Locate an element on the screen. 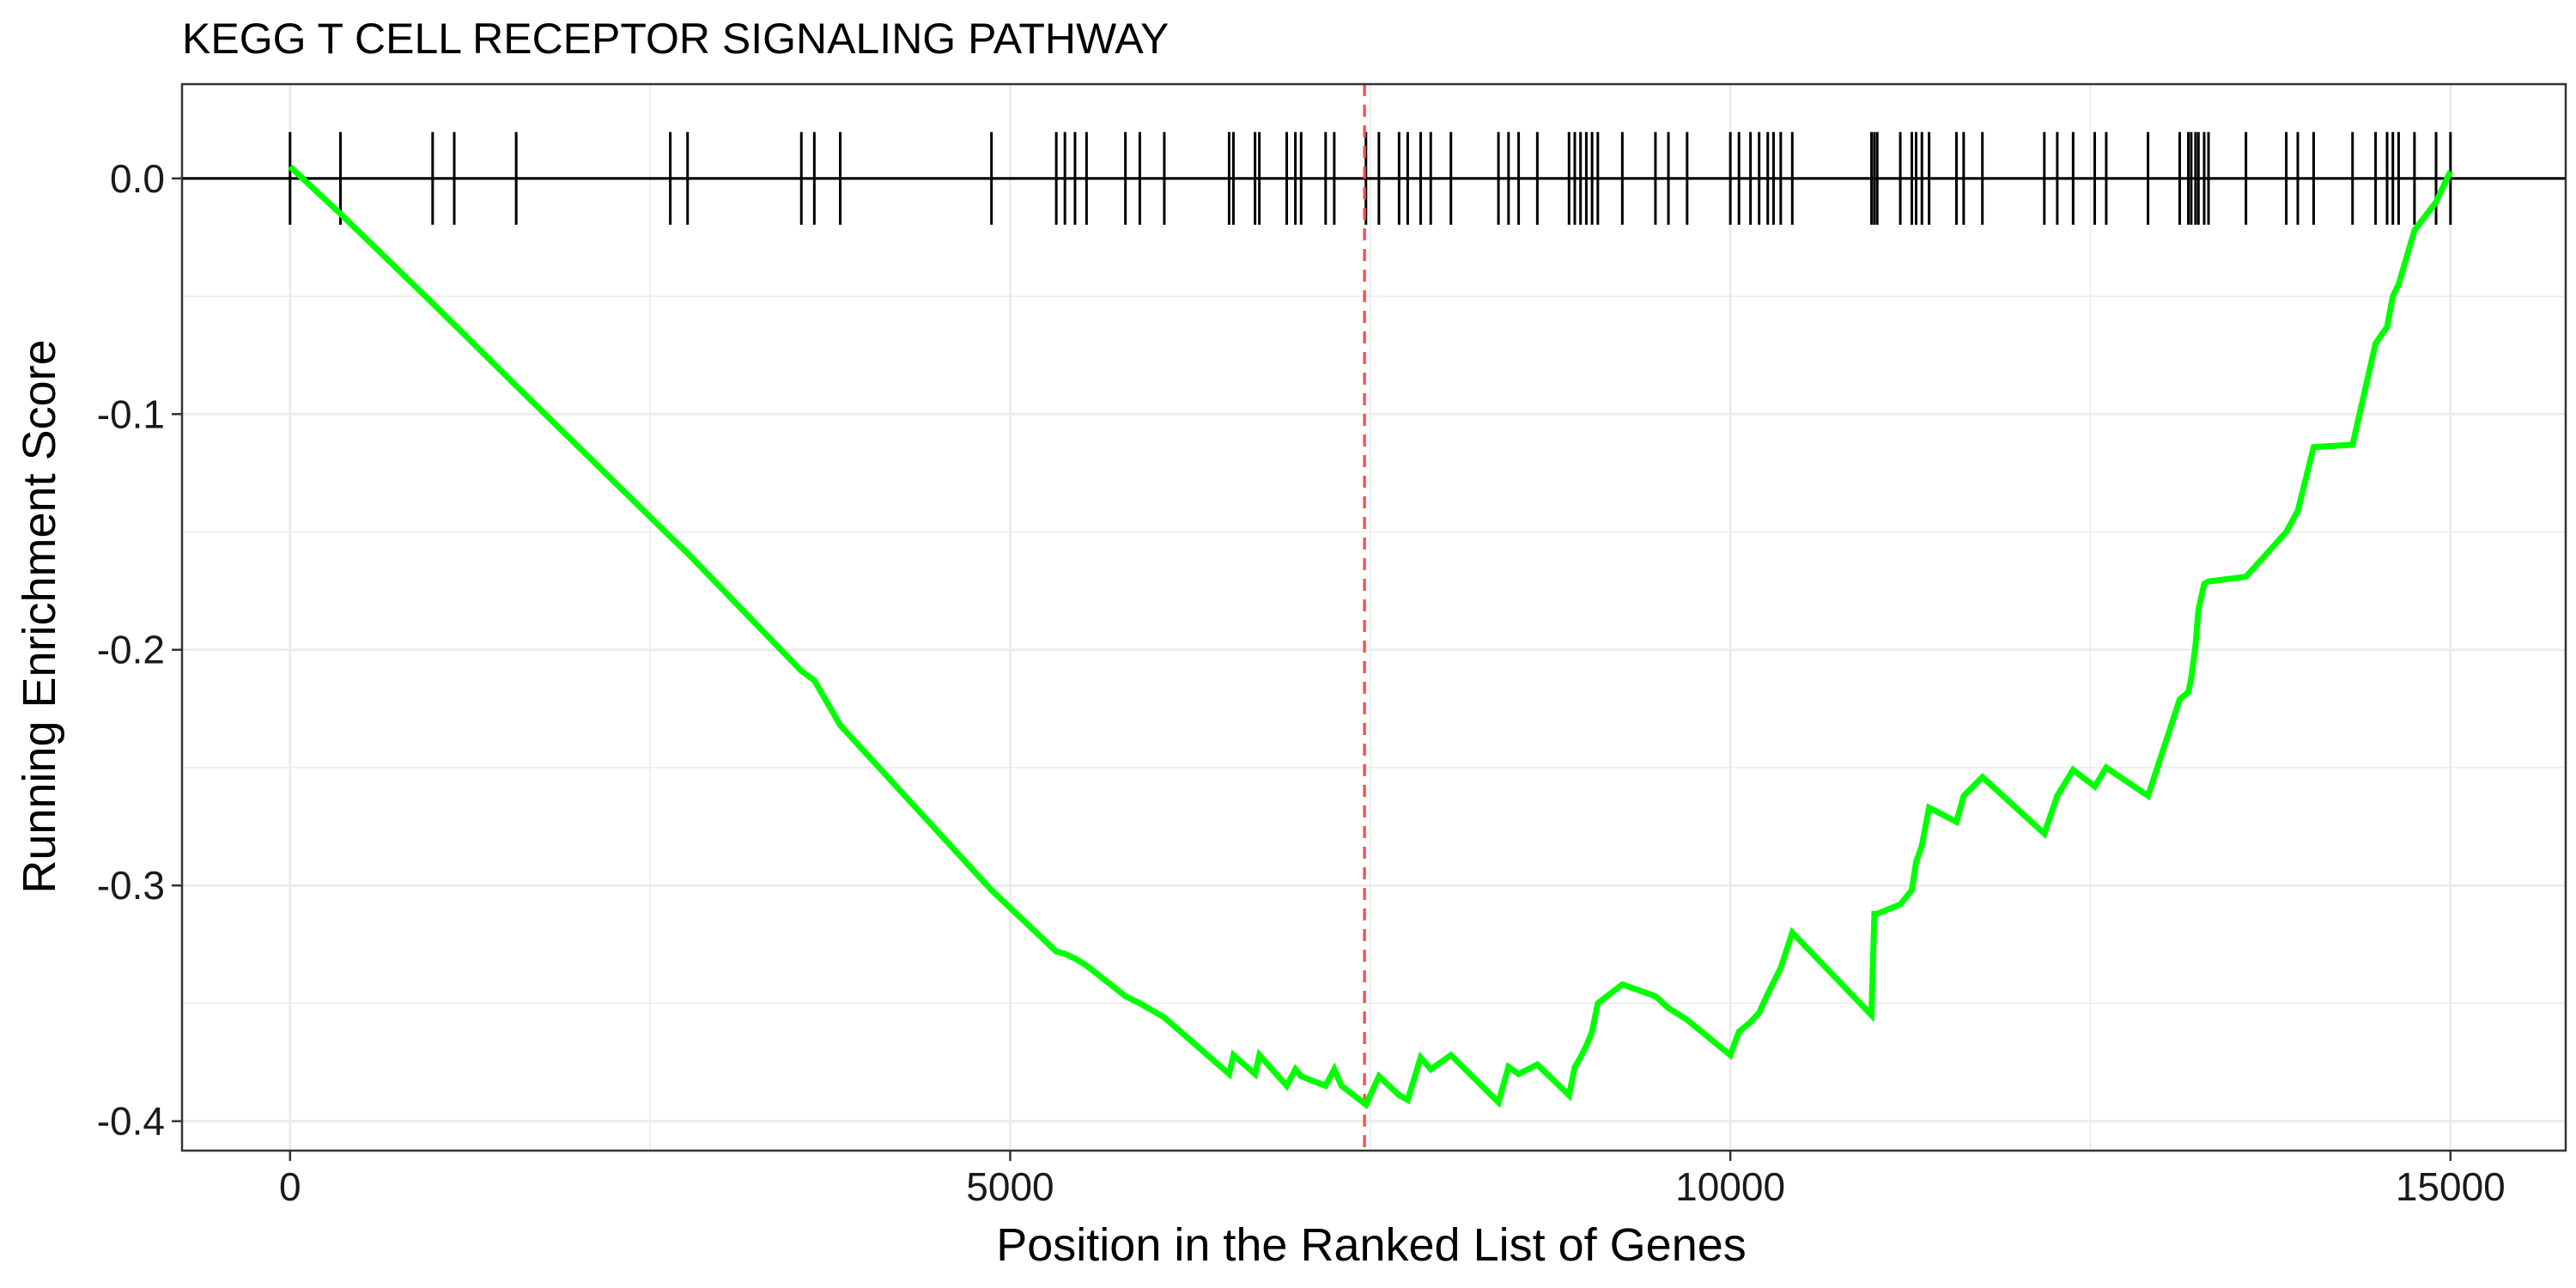  x-tick-label: 0 is located at coordinates (290, 1186).